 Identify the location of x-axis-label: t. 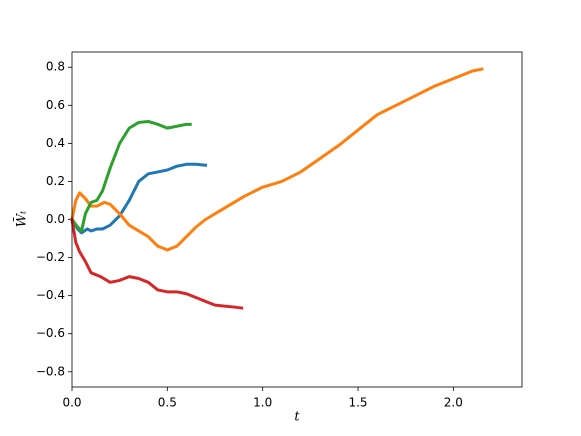
(297, 417).